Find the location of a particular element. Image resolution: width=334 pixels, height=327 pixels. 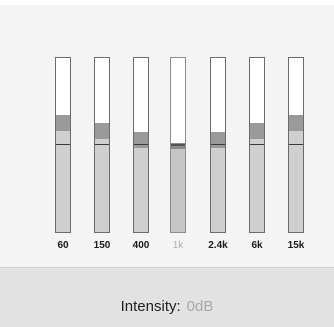

intensity-value: 0dB is located at coordinates (200, 306).